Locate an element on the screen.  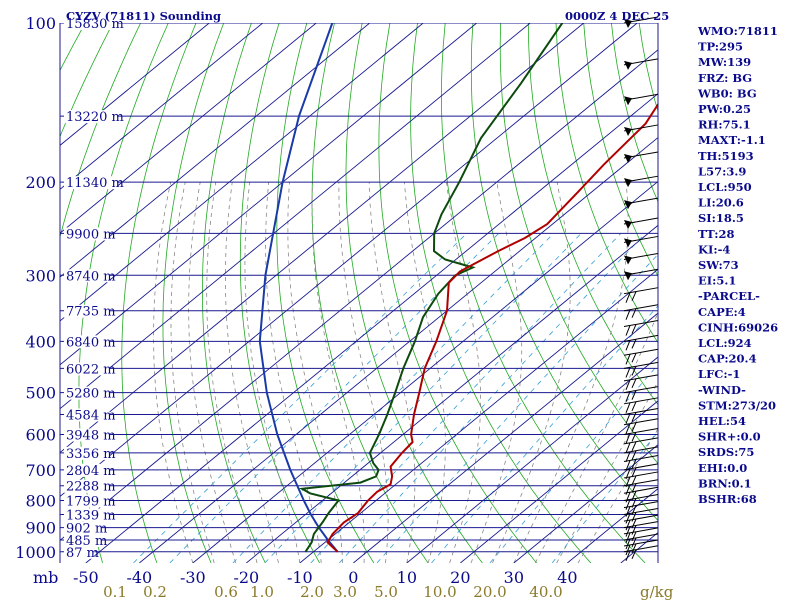
height-label: 2804 m is located at coordinates (91, 471).